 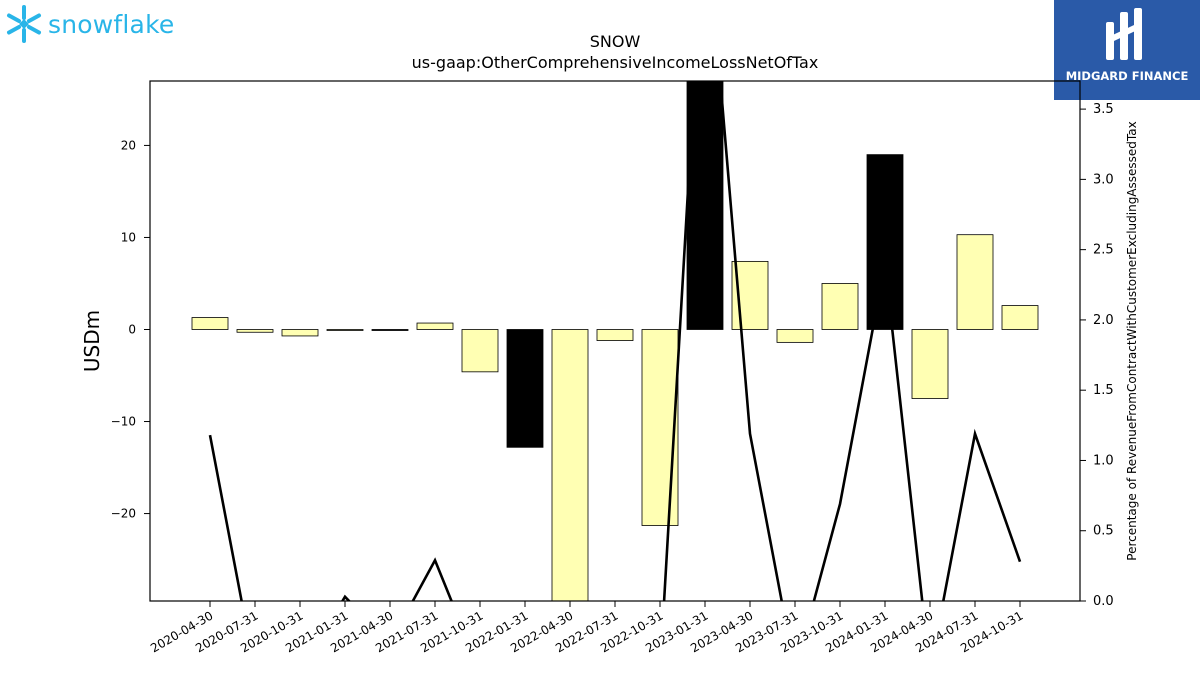 I want to click on y-tick-label: −10, so click(x=123, y=422).